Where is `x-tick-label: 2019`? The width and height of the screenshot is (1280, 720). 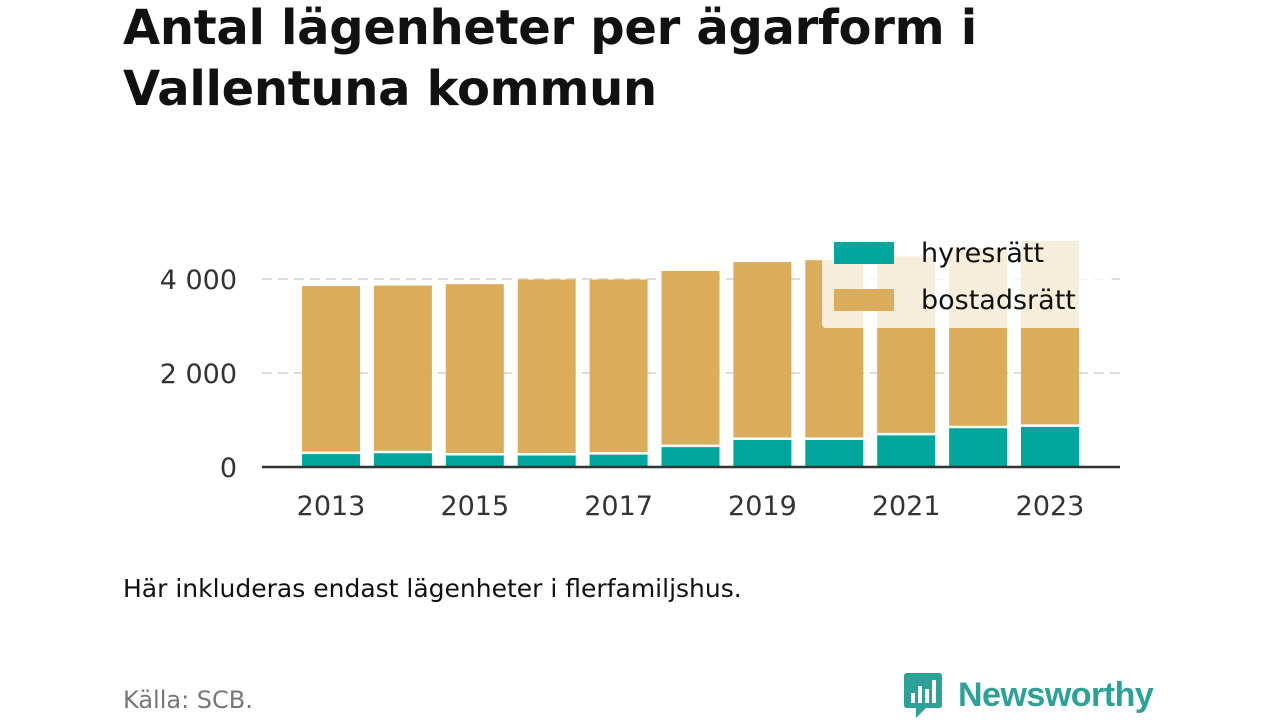
x-tick-label: 2019 is located at coordinates (762, 506).